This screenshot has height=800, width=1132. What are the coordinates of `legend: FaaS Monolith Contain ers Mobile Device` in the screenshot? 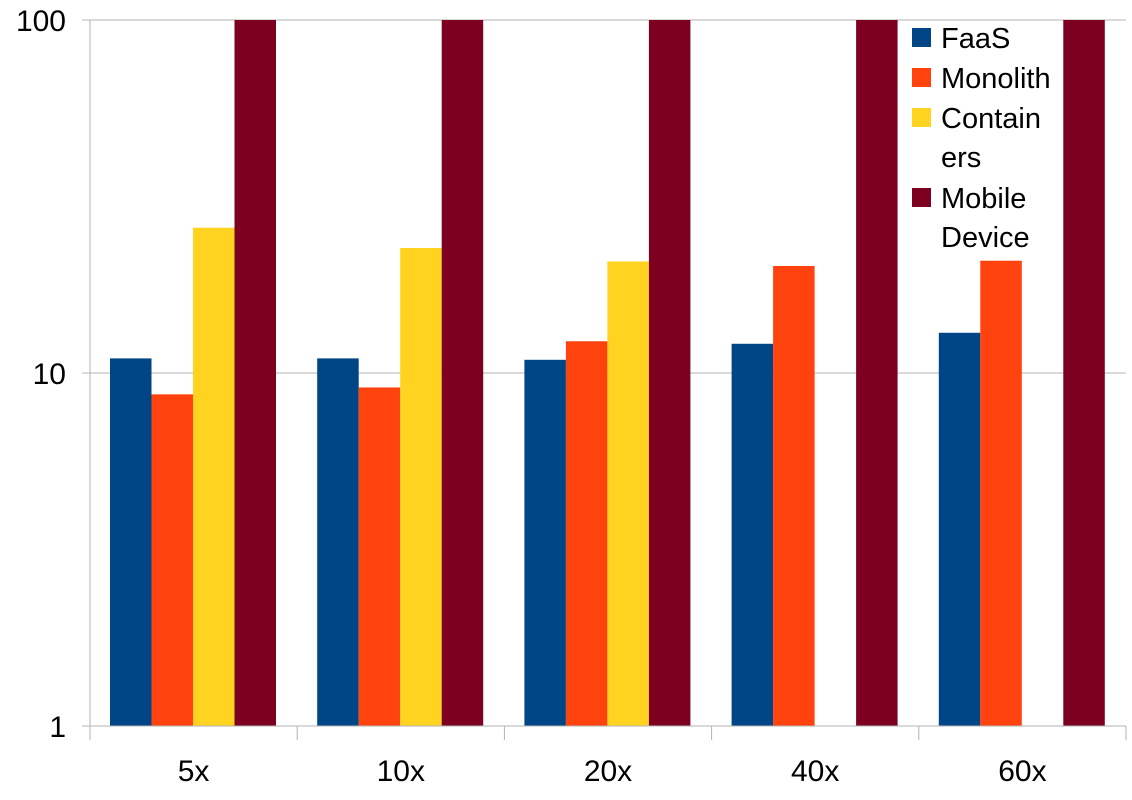 It's located at (981, 138).